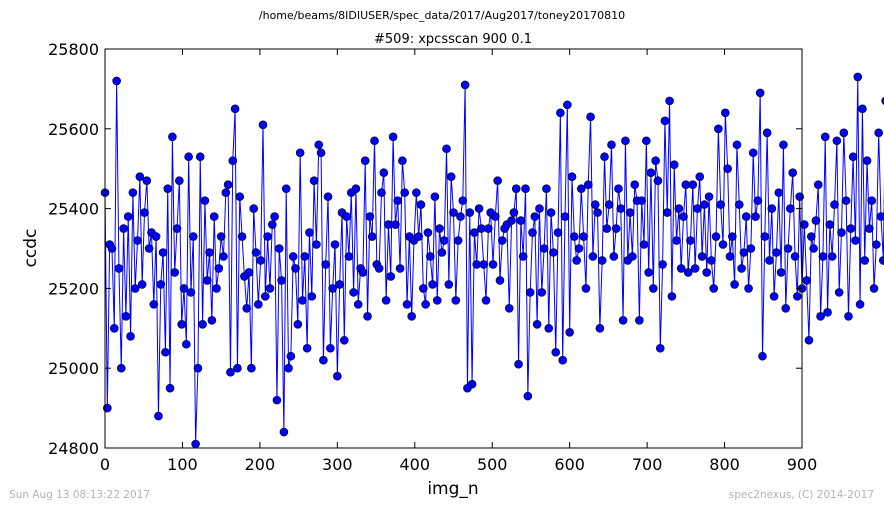 The image size is (884, 509). What do you see at coordinates (182, 464) in the screenshot?
I see `x-tick-label: 100` at bounding box center [182, 464].